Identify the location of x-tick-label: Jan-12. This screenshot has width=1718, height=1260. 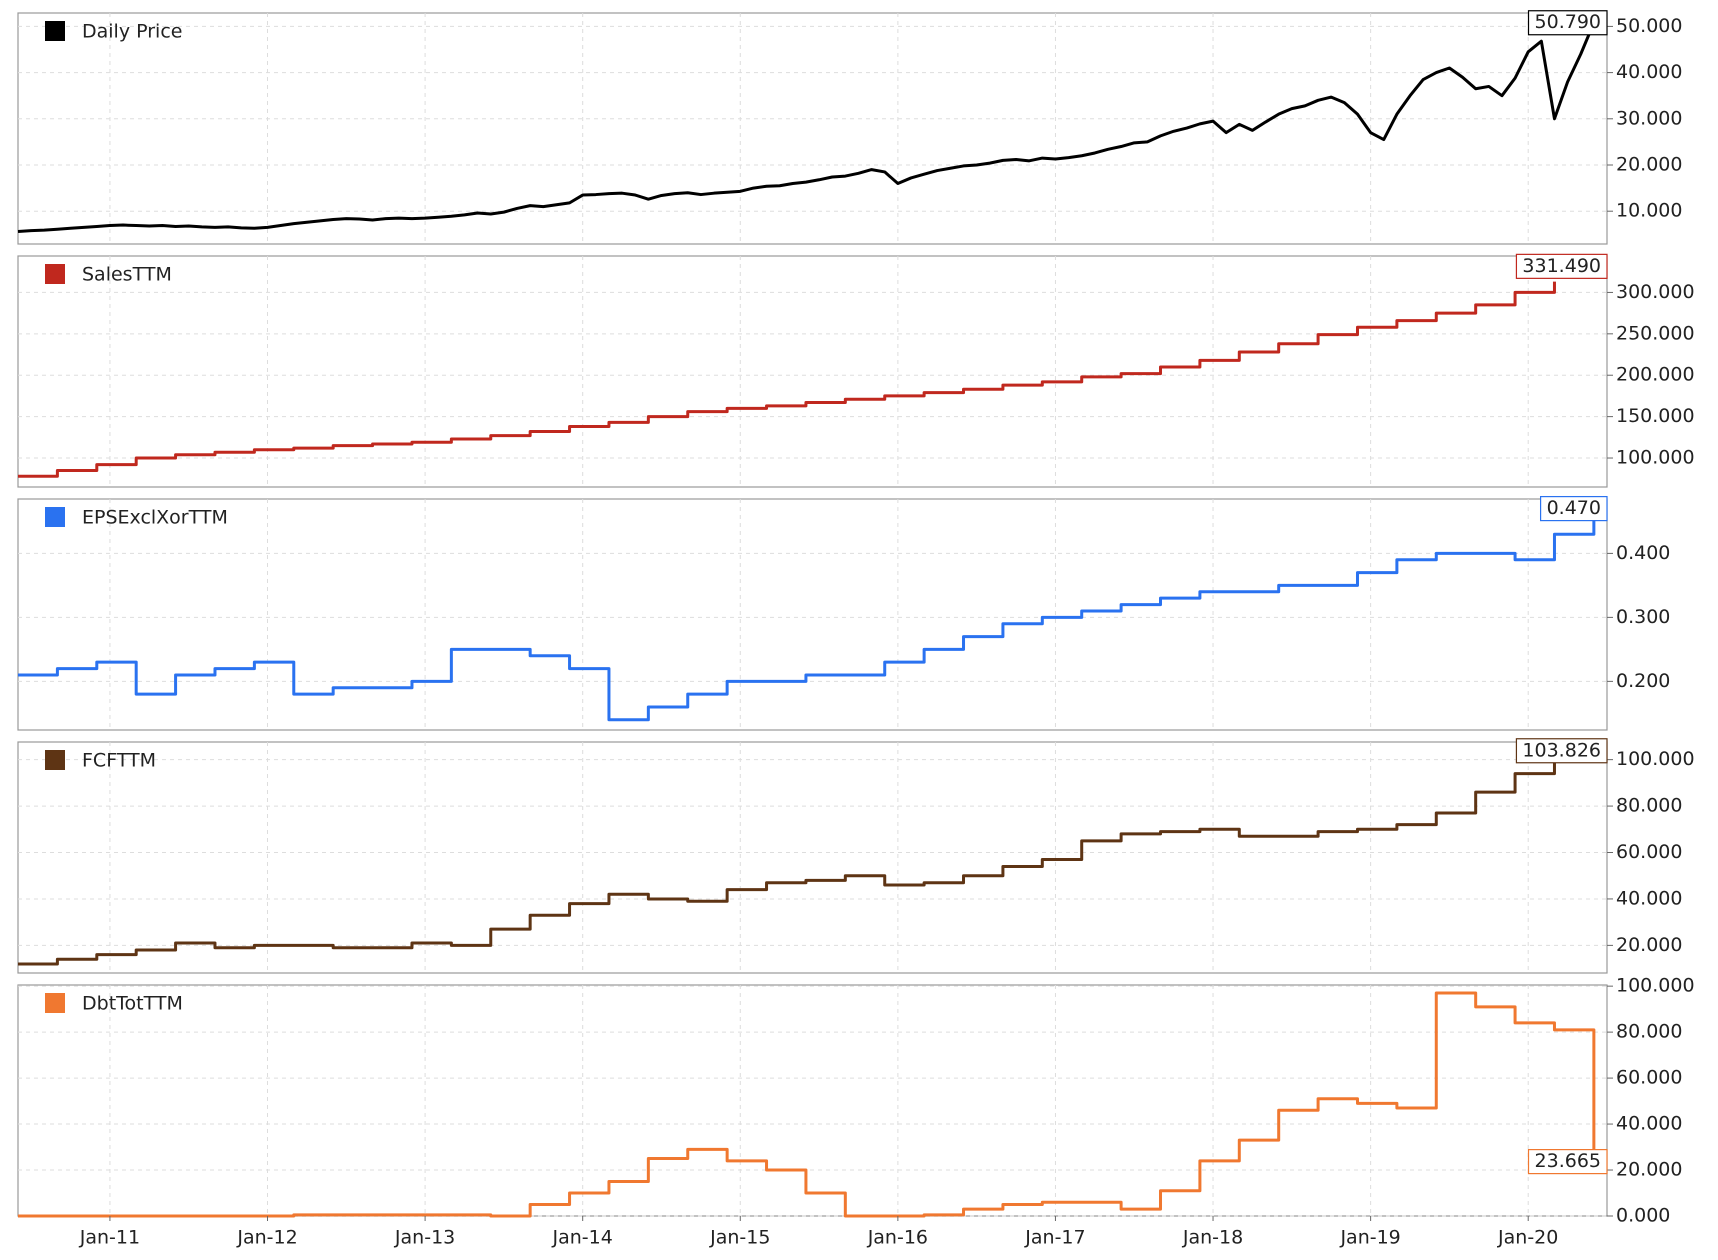
(266, 1238).